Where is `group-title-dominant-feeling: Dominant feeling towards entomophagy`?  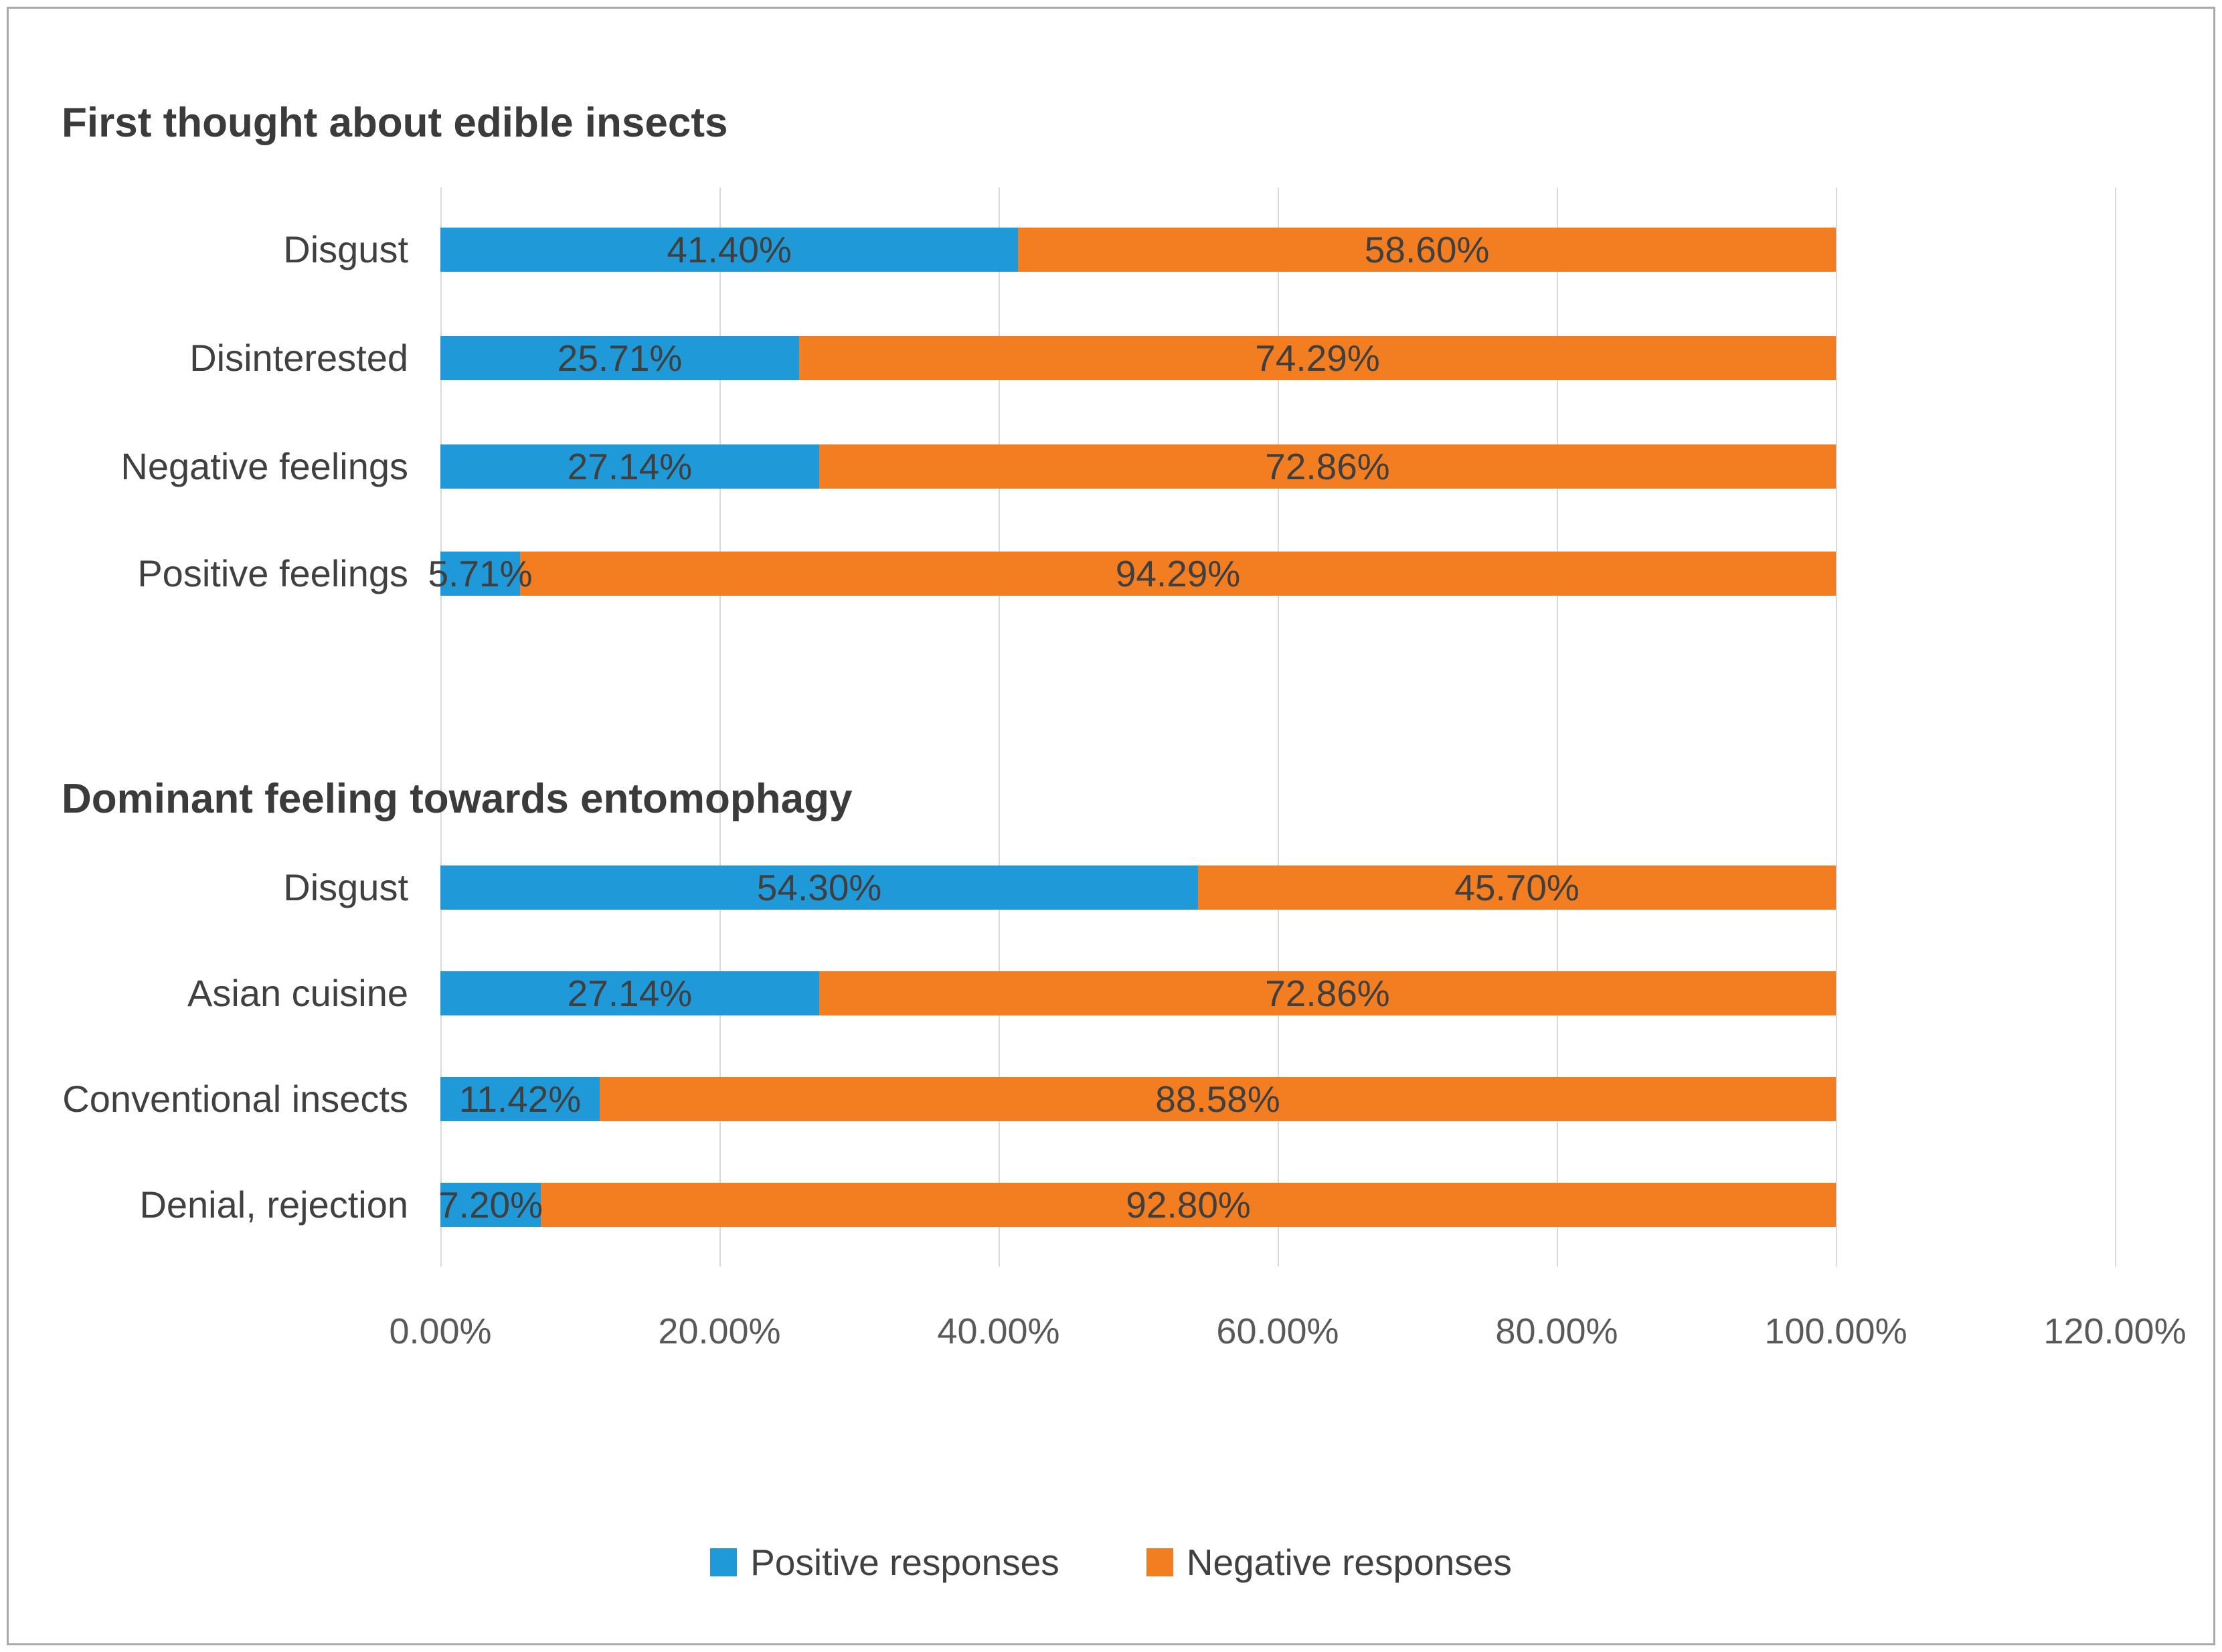
group-title-dominant-feeling: Dominant feeling towards entomophagy is located at coordinates (457, 799).